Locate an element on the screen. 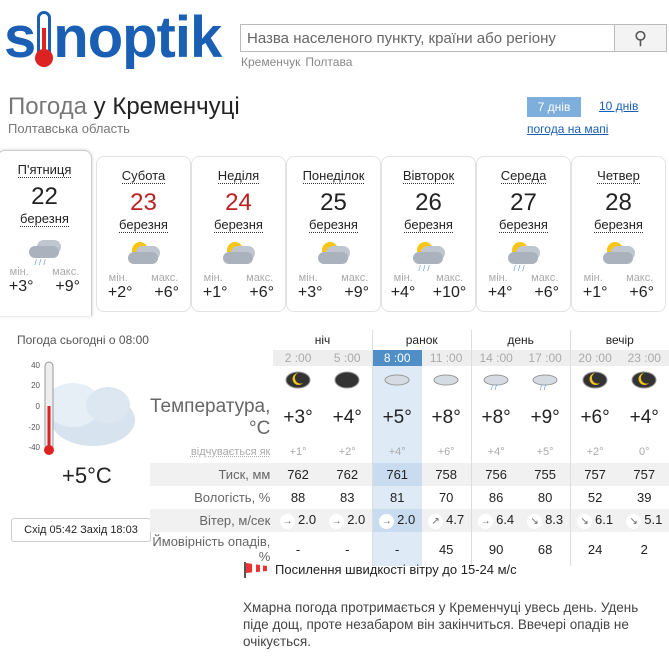 Image resolution: width=669 pixels, height=660 pixels. moon-cloud-icon is located at coordinates (644, 380).